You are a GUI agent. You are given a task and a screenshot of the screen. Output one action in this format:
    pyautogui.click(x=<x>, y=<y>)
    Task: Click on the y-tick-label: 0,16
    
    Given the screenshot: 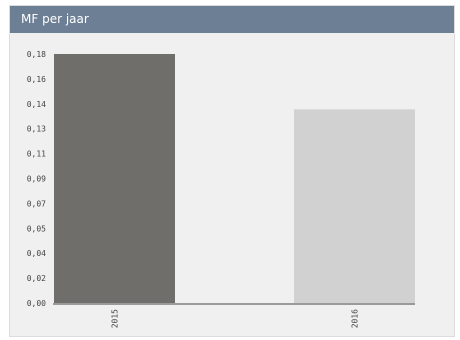 What is the action you would take?
    pyautogui.click(x=36, y=79)
    